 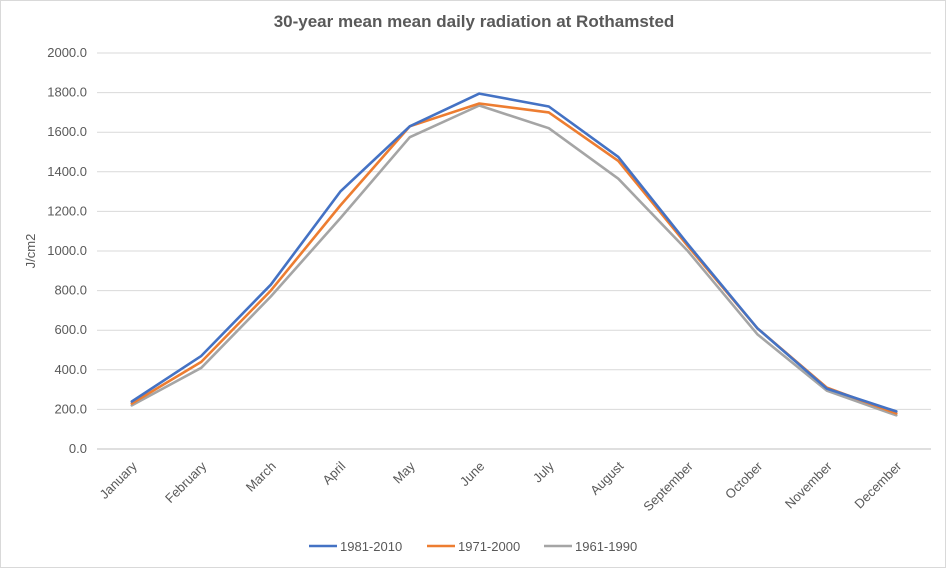 What do you see at coordinates (67, 131) in the screenshot?
I see `y-tick-label: 1600.0` at bounding box center [67, 131].